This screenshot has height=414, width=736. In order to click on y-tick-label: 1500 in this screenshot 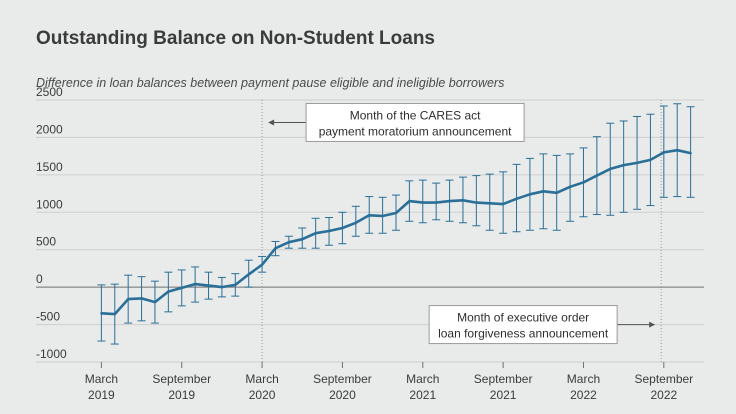, I will do `click(49, 167)`.